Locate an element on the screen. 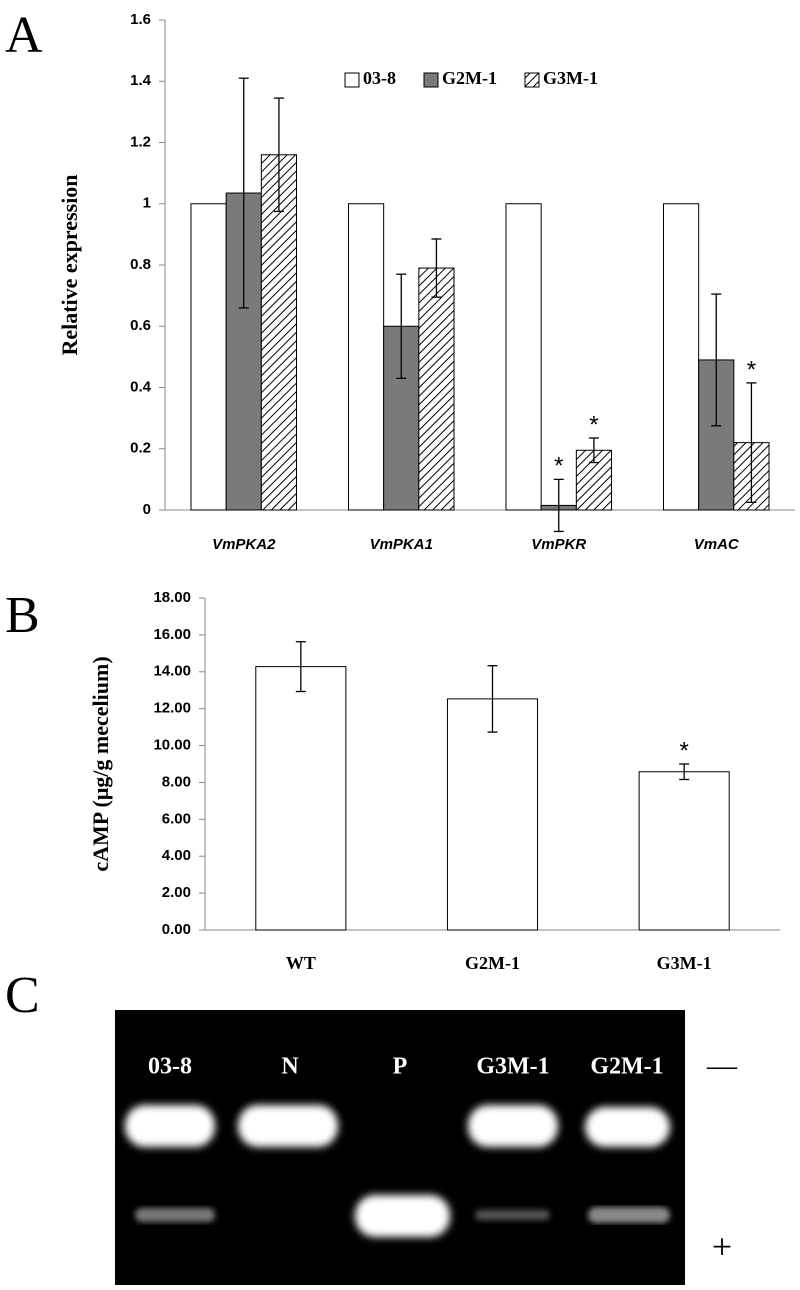 This screenshot has height=1290, width=800. x-tick-label: G3M-1 is located at coordinates (684, 963).